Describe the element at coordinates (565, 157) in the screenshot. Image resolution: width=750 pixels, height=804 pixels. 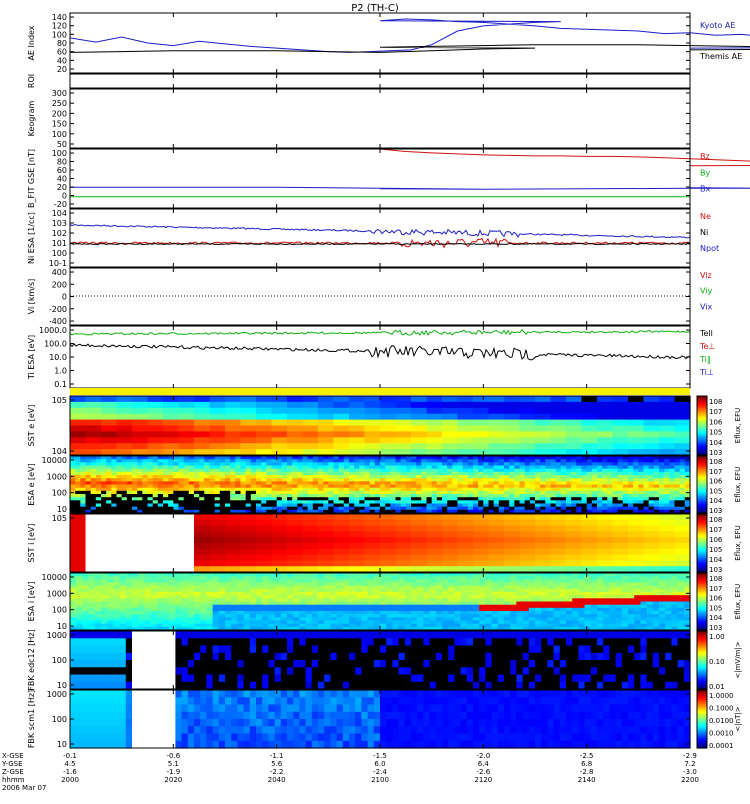
I see `bfield-series-bz` at that location.